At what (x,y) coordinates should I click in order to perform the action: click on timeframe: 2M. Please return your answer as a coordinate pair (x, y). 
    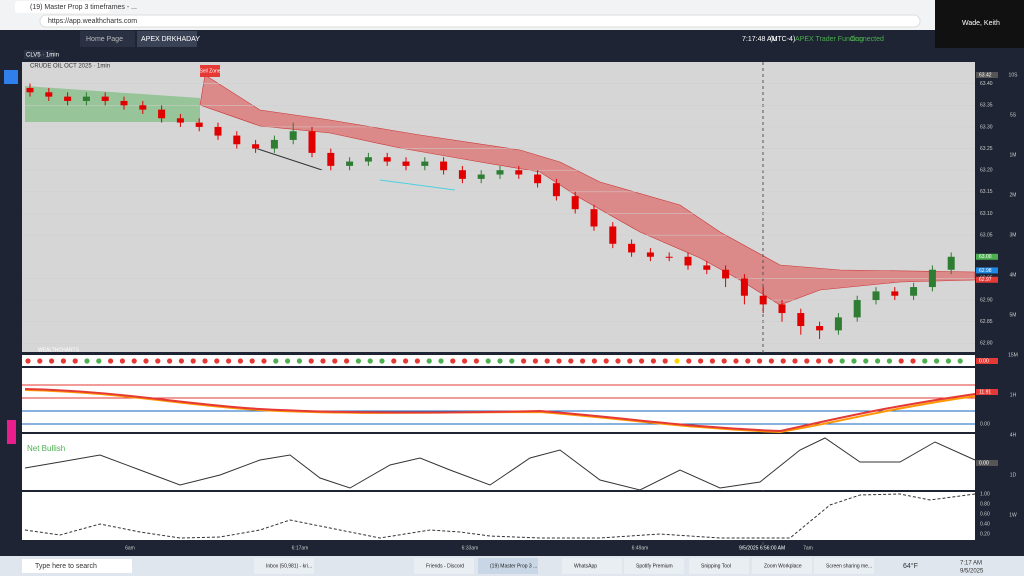
    Looking at the image, I should click on (1013, 195).